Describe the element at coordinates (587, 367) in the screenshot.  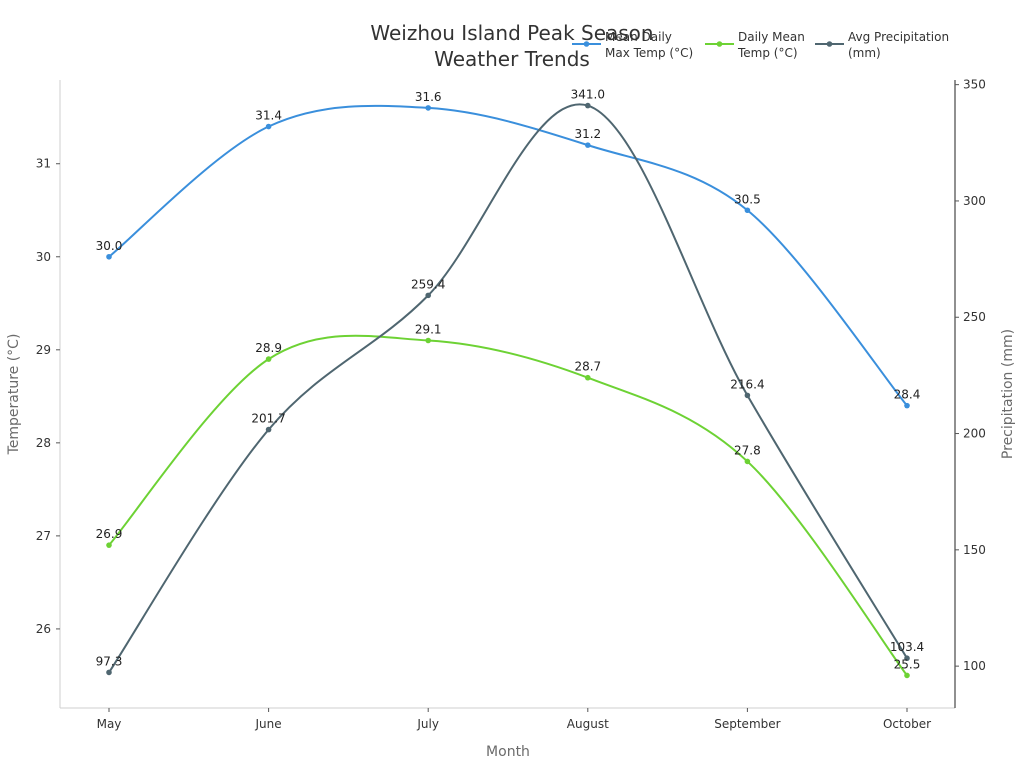
I see `series-1-data-label: 28.7` at that location.